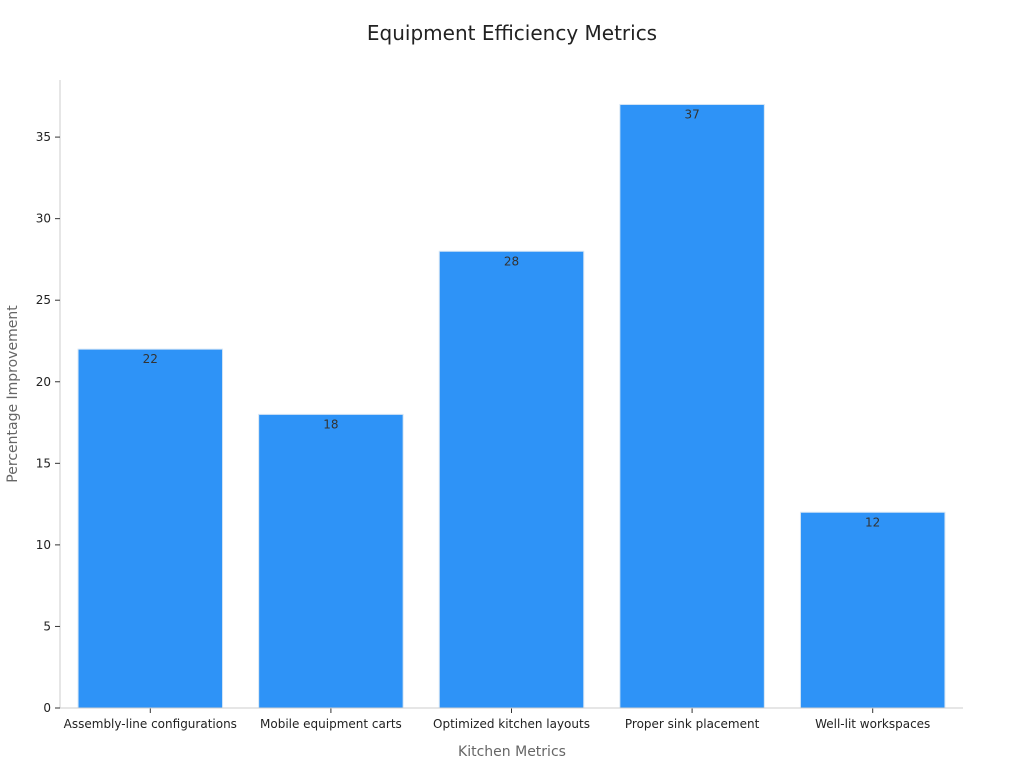 Image resolution: width=1024 pixels, height=768 pixels. I want to click on bar-value-label: 12, so click(872, 522).